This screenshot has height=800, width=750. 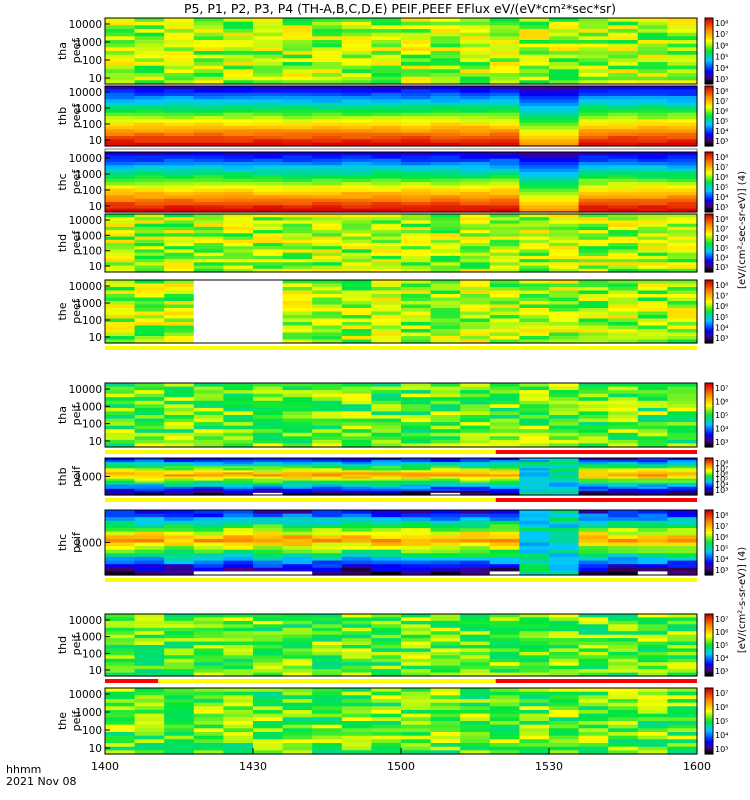 What do you see at coordinates (721, 91) in the screenshot?
I see `colorbar-tick-label: 10⁸` at bounding box center [721, 91].